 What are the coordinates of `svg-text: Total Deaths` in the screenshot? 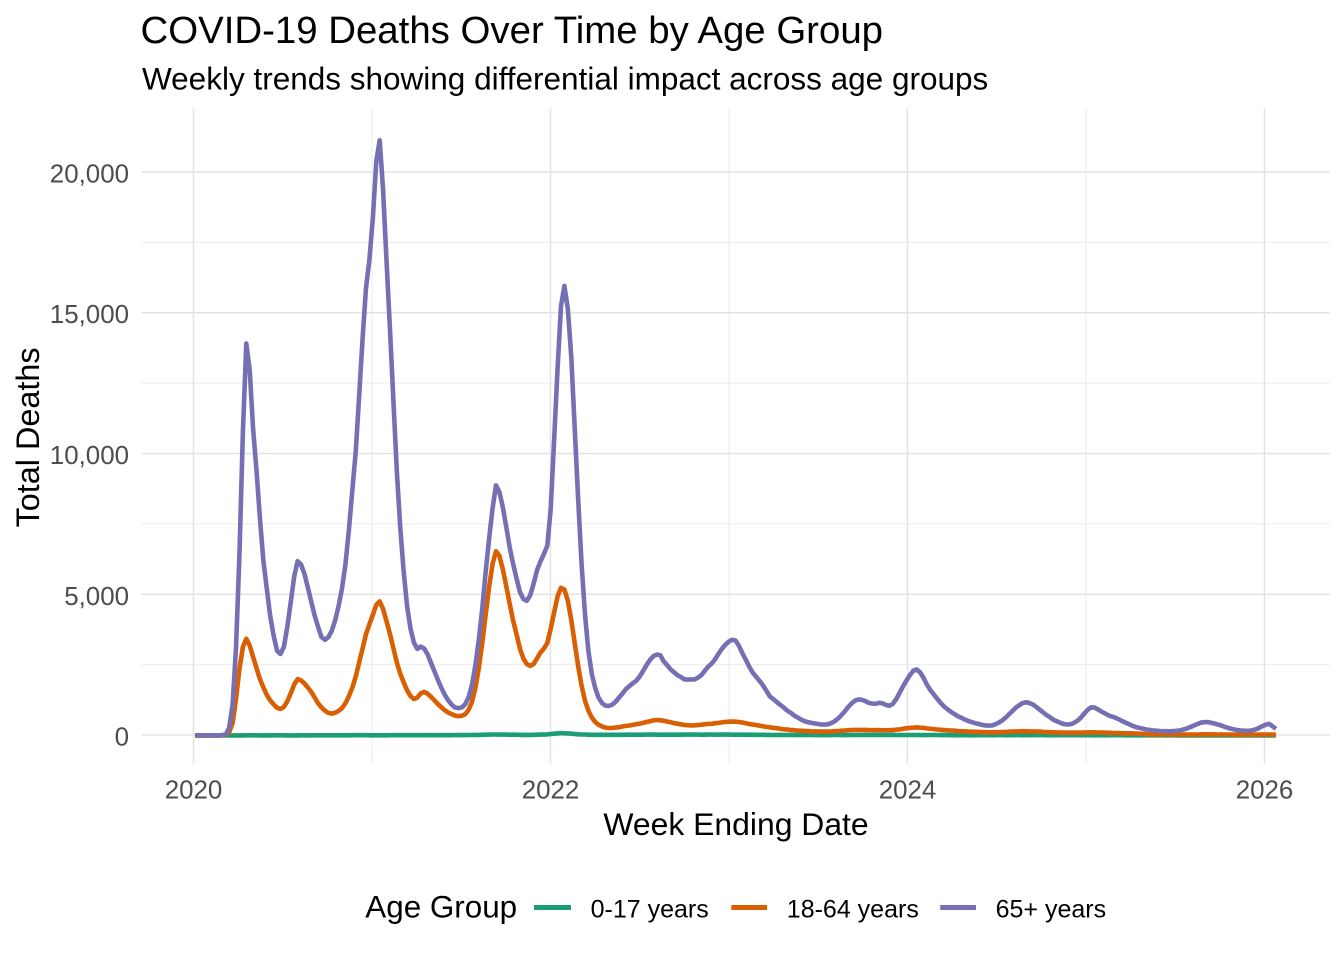 It's located at (28, 437).